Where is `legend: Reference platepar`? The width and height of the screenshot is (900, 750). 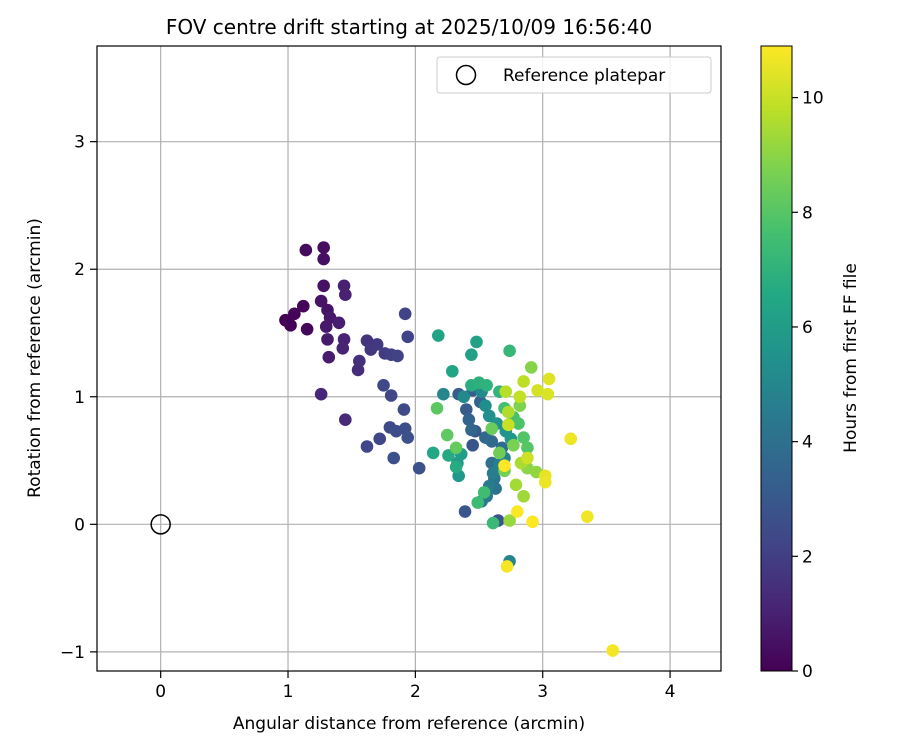 legend: Reference platepar is located at coordinates (574, 75).